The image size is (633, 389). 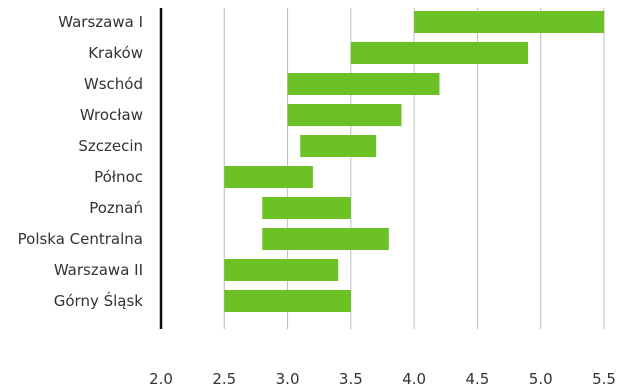 What do you see at coordinates (100, 22) in the screenshot?
I see `category-label: Warszawa I` at bounding box center [100, 22].